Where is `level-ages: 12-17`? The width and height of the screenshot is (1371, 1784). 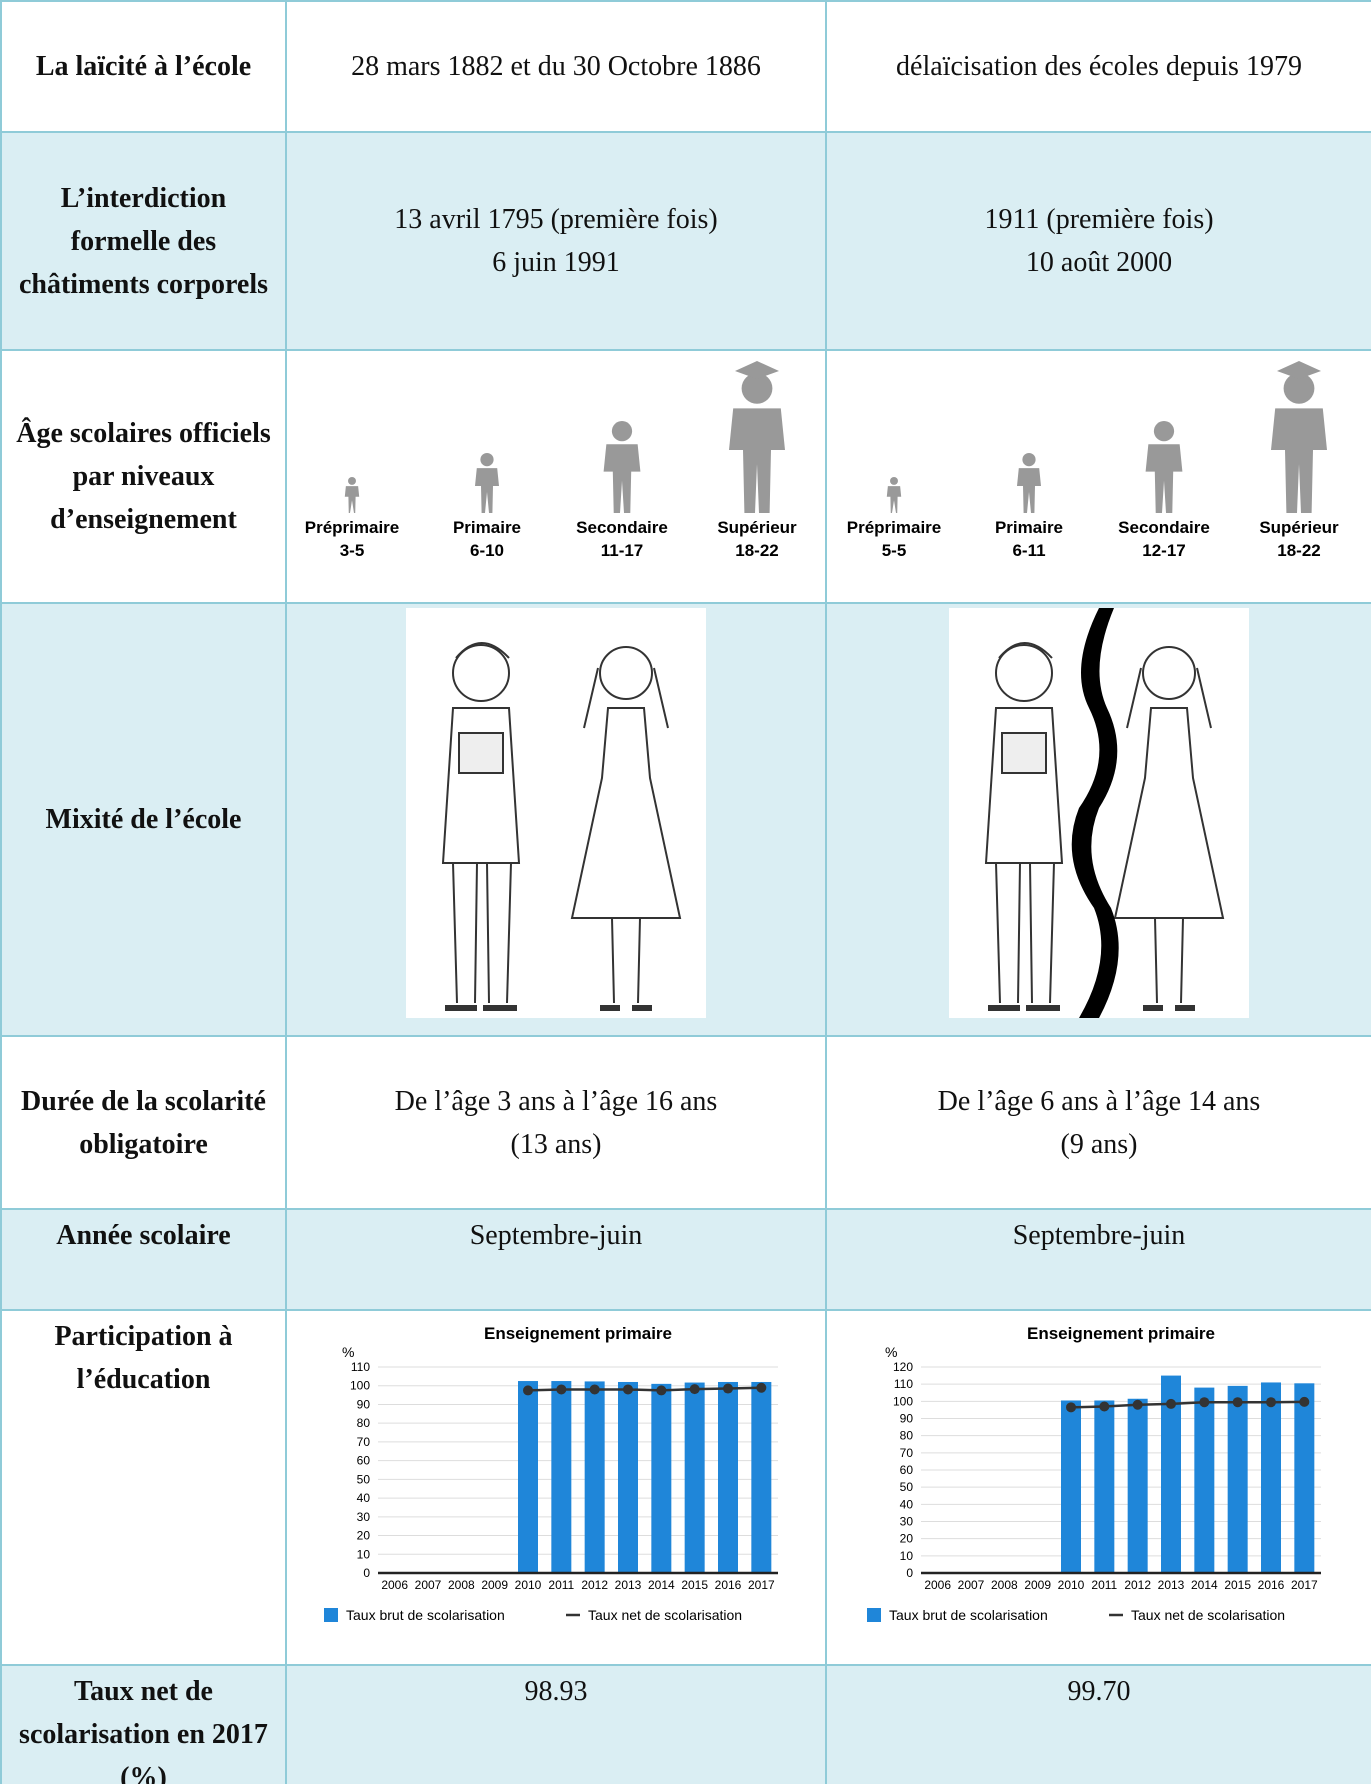
level-ages: 12-17 is located at coordinates (1163, 550).